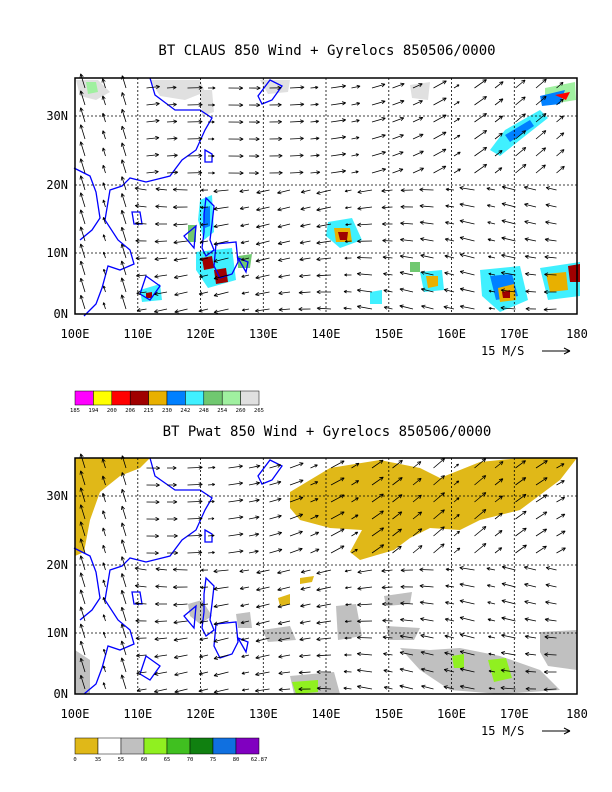 The image size is (612, 792). I want to click on x-tick-label: 140E, so click(326, 334).